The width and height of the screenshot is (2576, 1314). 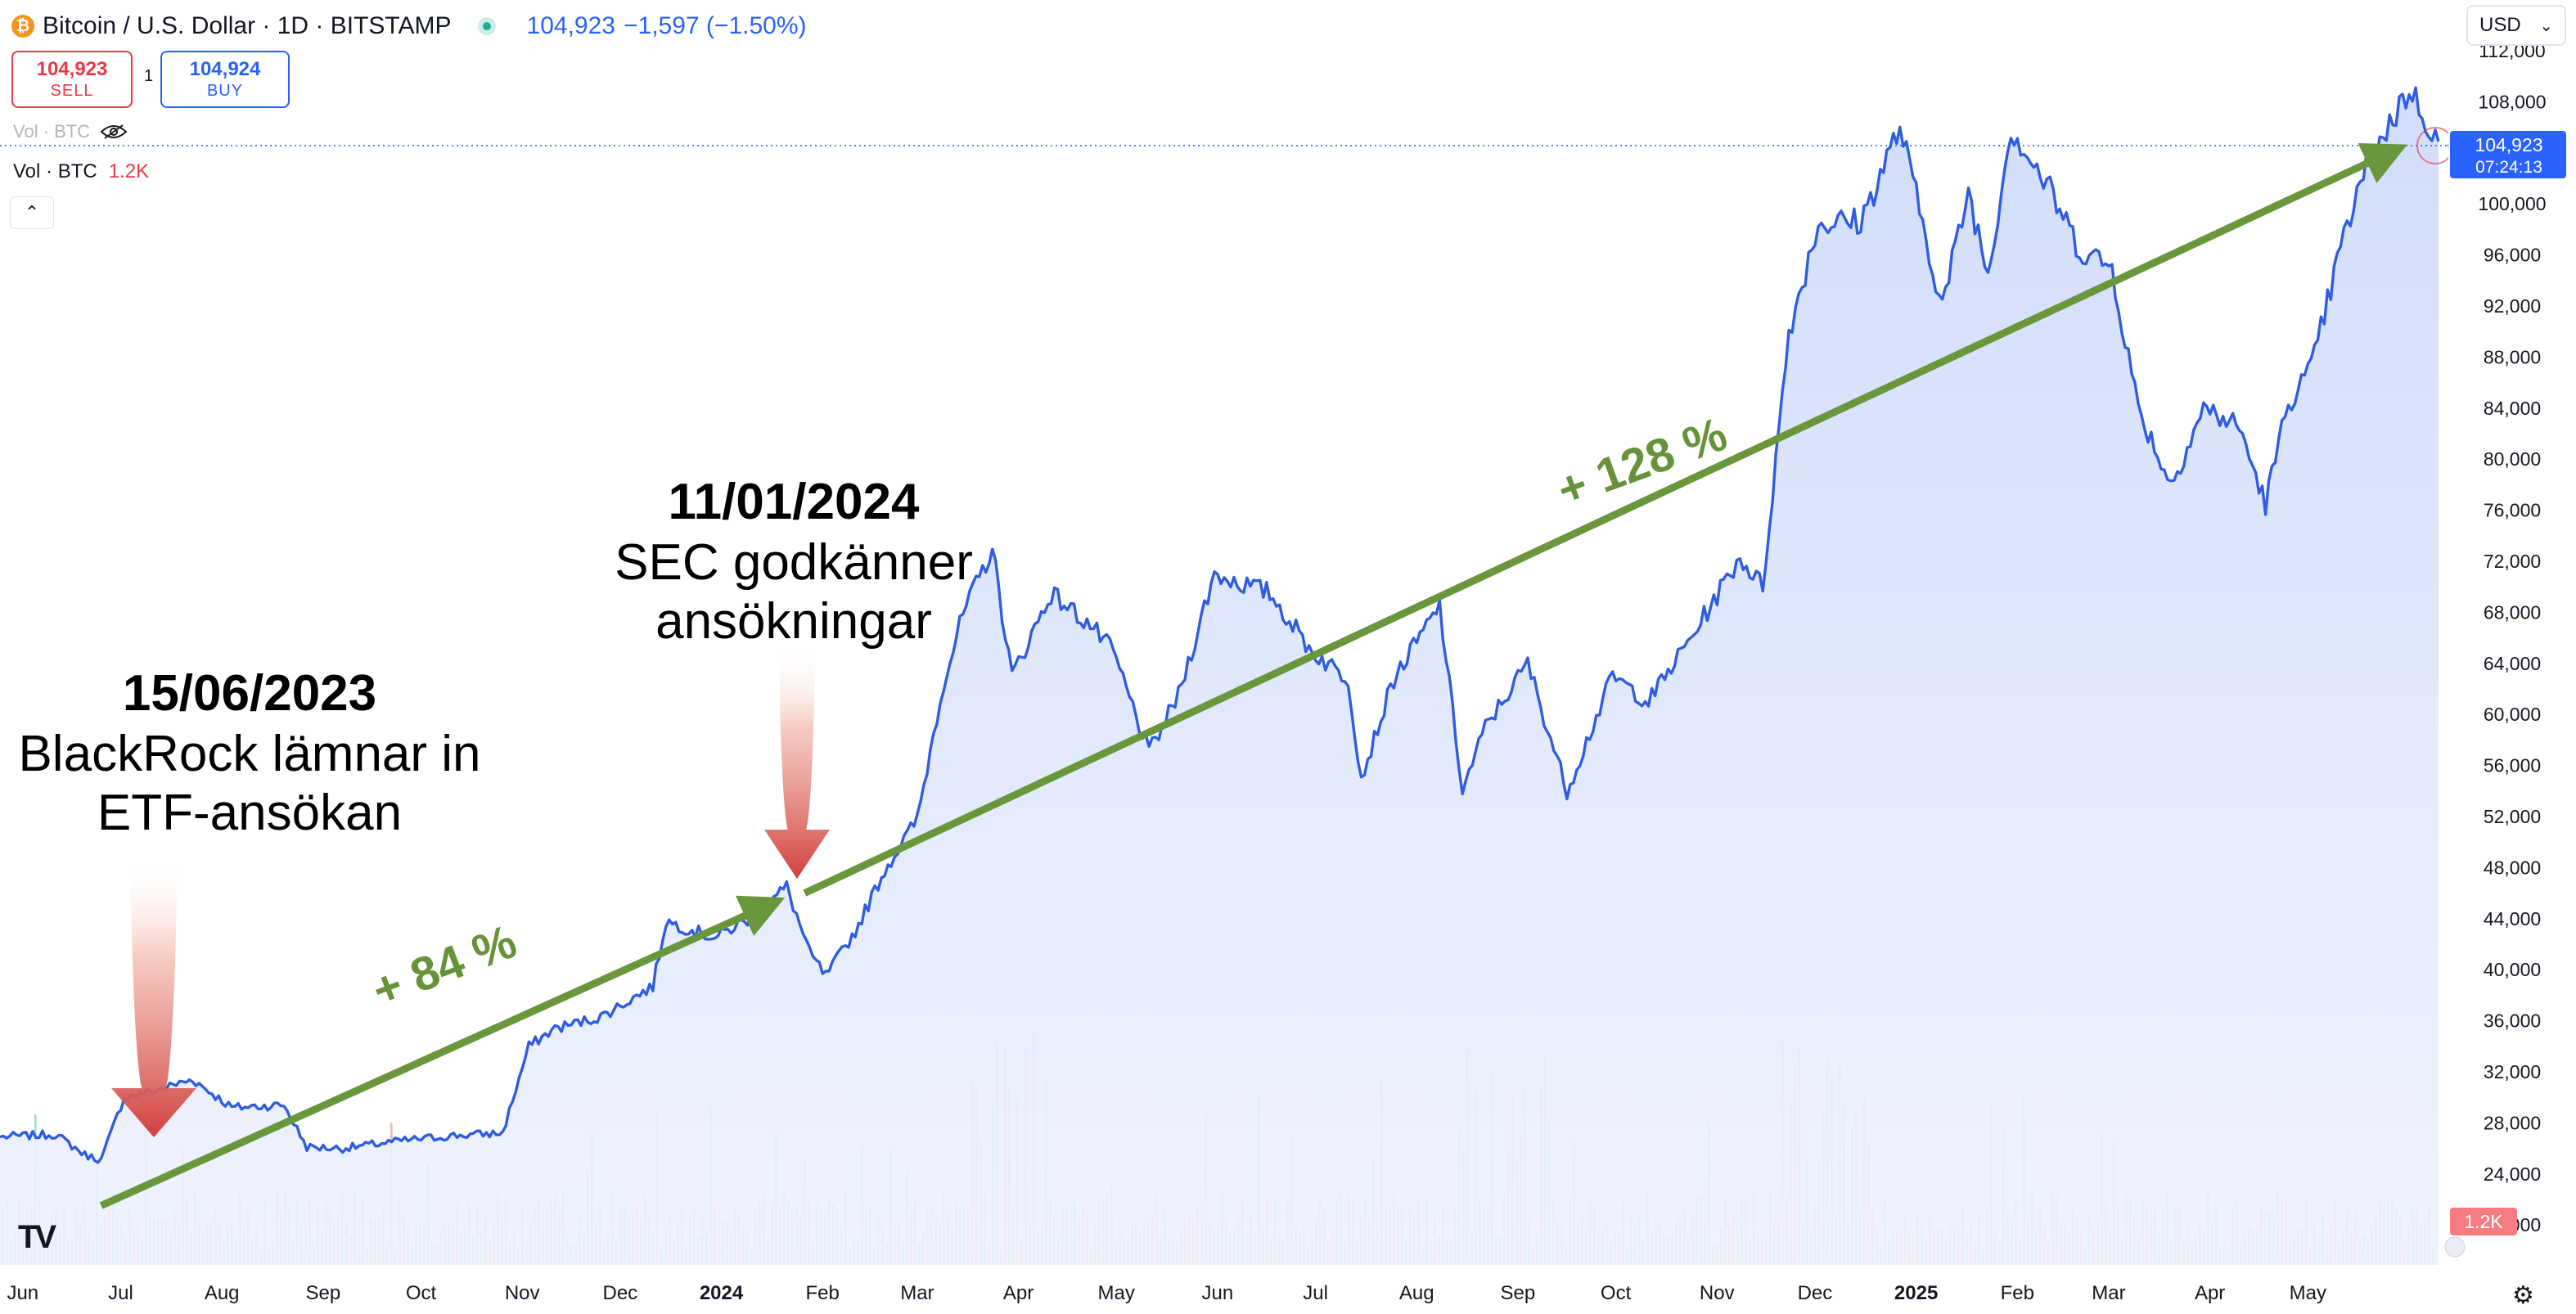 I want to click on eye-off-icon, so click(x=114, y=132).